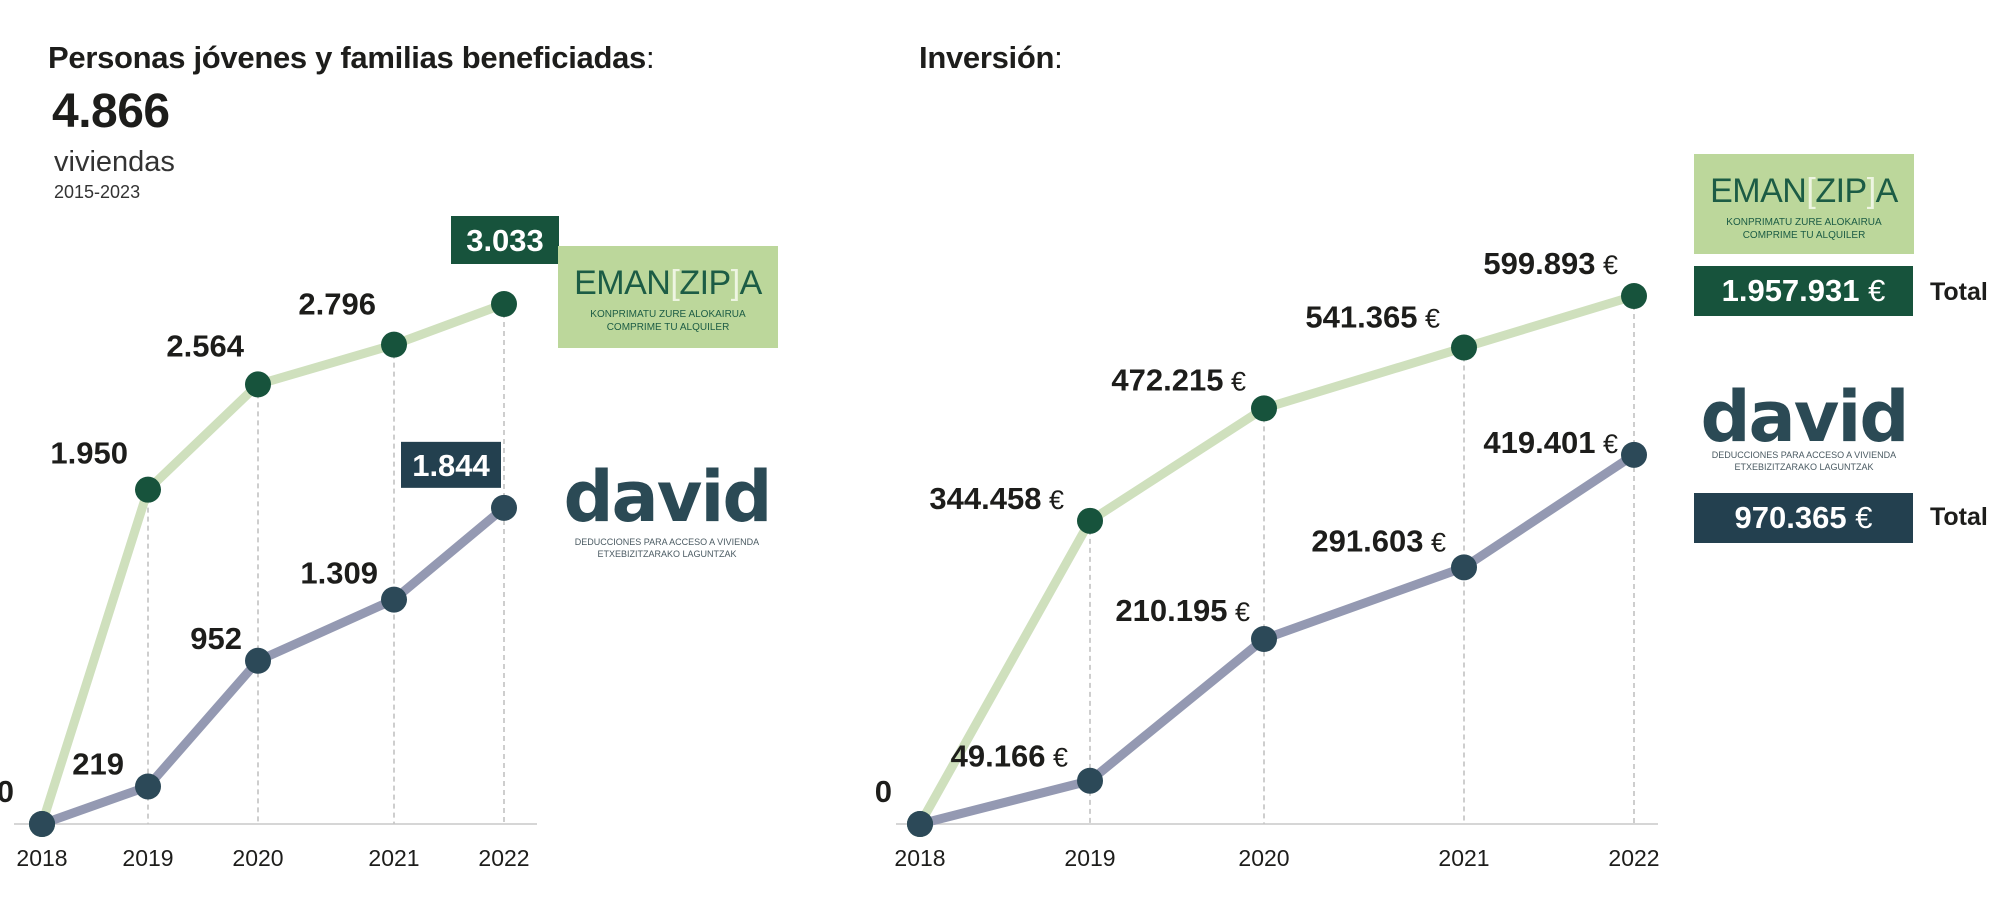 The image size is (2000, 898). I want to click on david-2022-value-box-text: 1.844, so click(451, 465).